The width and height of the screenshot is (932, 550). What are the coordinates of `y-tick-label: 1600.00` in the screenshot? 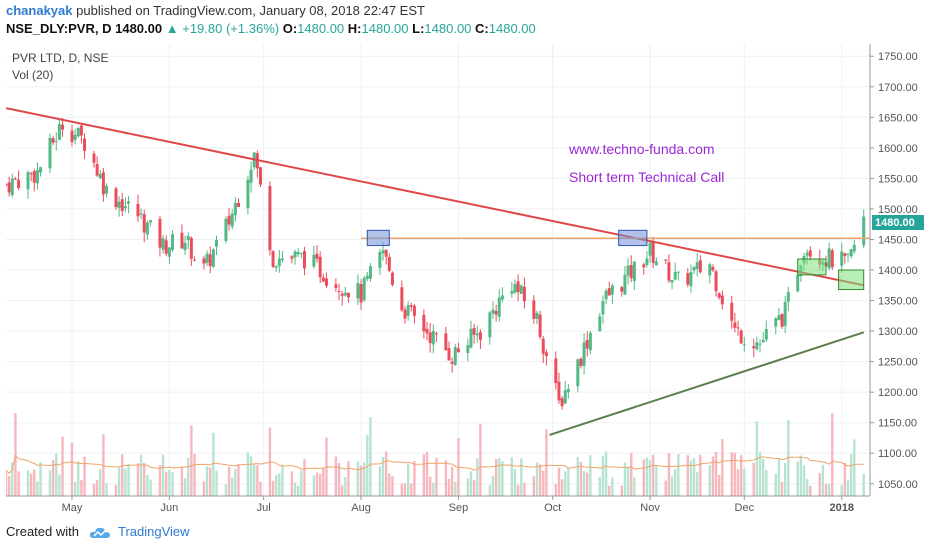 It's located at (898, 149).